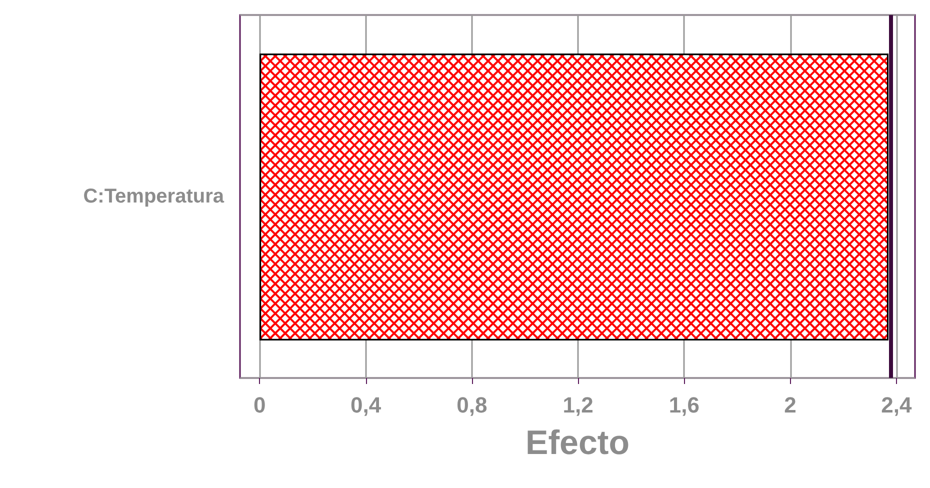 The width and height of the screenshot is (930, 488). Describe the element at coordinates (154, 197) in the screenshot. I see `y-tick-label: C:Temperatura` at that location.